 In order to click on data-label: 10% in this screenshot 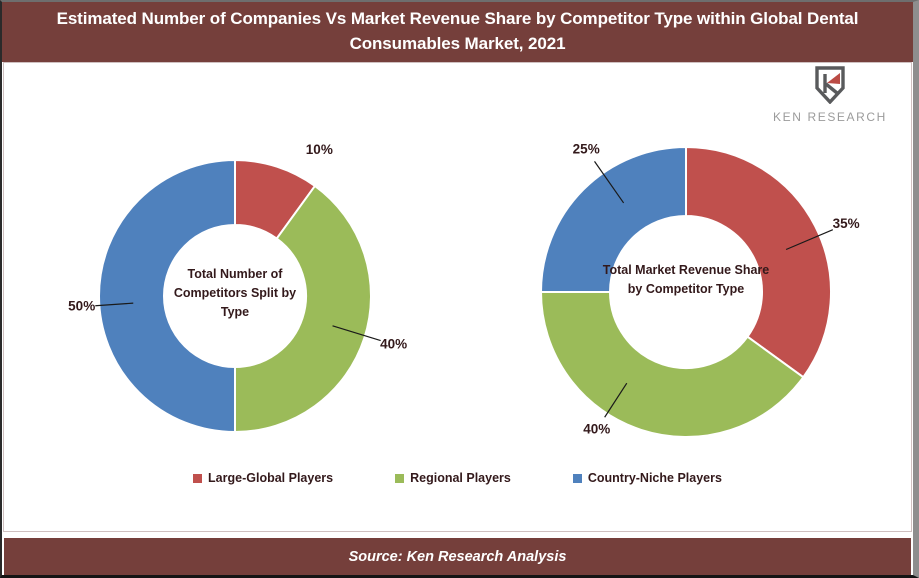, I will do `click(319, 149)`.